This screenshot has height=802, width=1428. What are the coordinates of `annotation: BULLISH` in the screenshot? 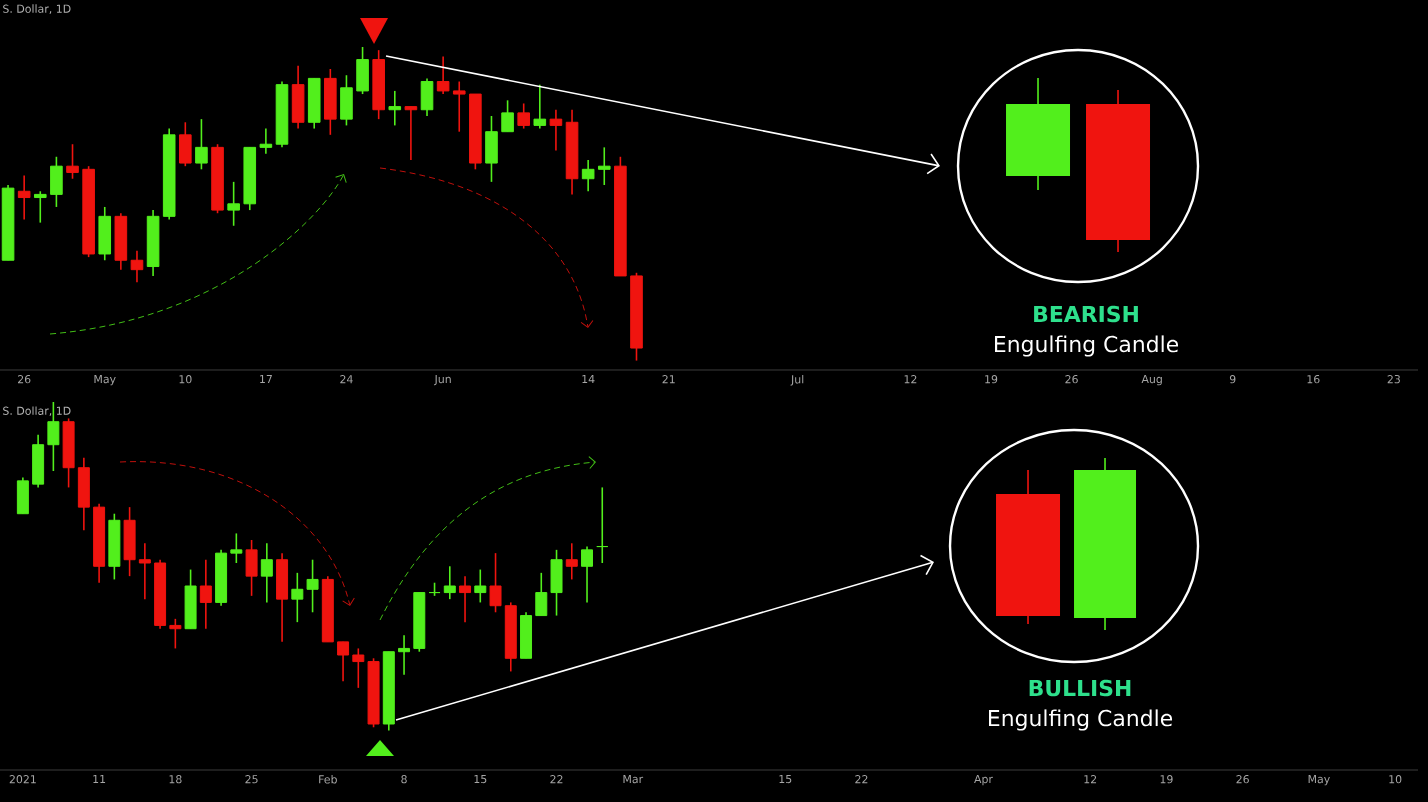 It's located at (1080, 688).